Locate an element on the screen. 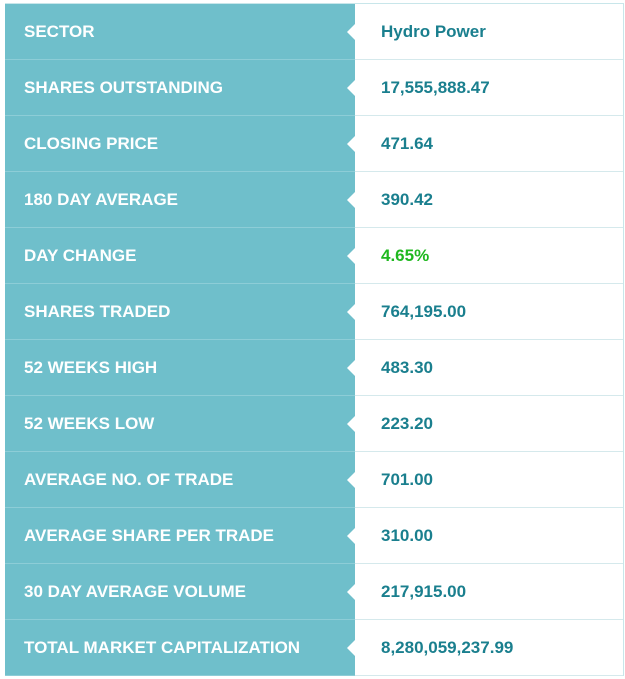  stat-row-sector: SECTOR Hydro Power is located at coordinates (314, 32).